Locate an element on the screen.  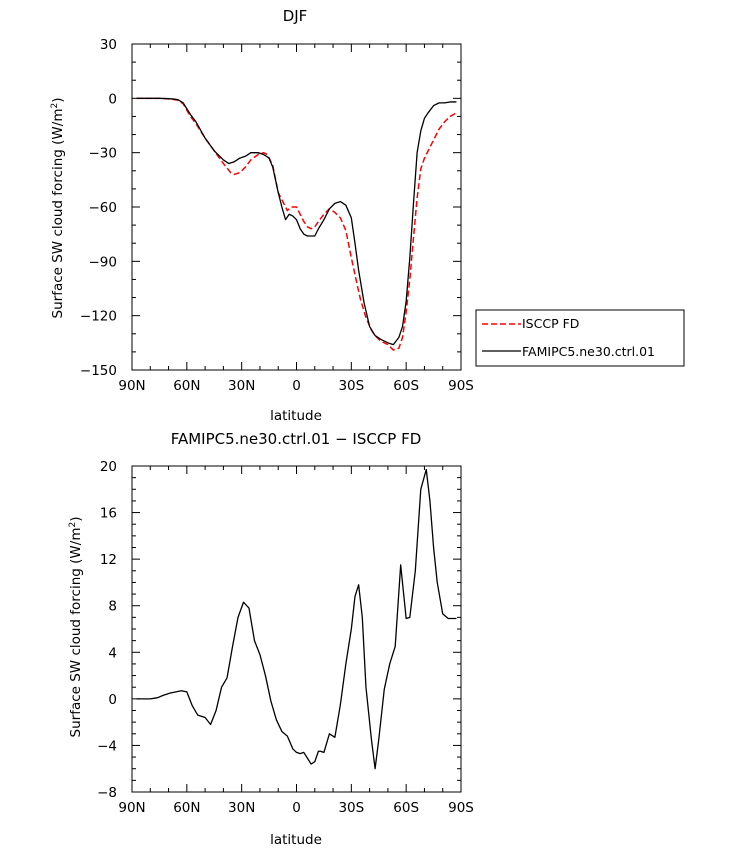
top-y-tick-label: −150 is located at coordinates (98, 371).